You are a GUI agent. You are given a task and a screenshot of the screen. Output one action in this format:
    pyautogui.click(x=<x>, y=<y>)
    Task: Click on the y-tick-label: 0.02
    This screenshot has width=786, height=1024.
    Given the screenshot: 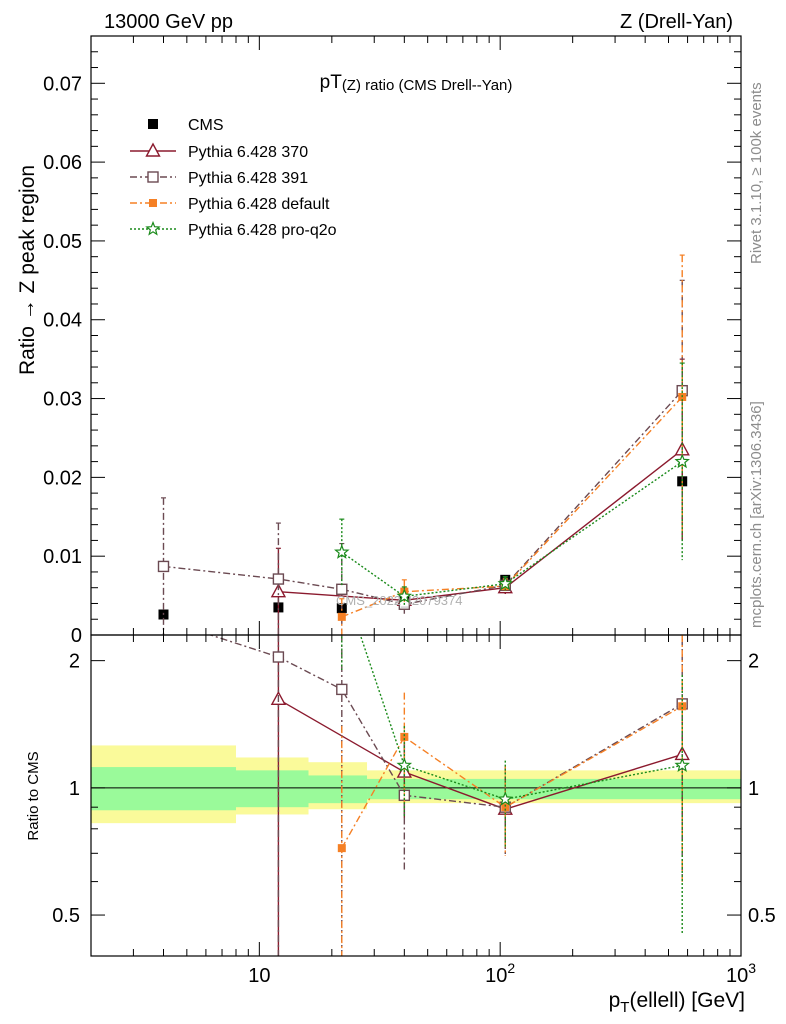 What is the action you would take?
    pyautogui.click(x=62, y=478)
    